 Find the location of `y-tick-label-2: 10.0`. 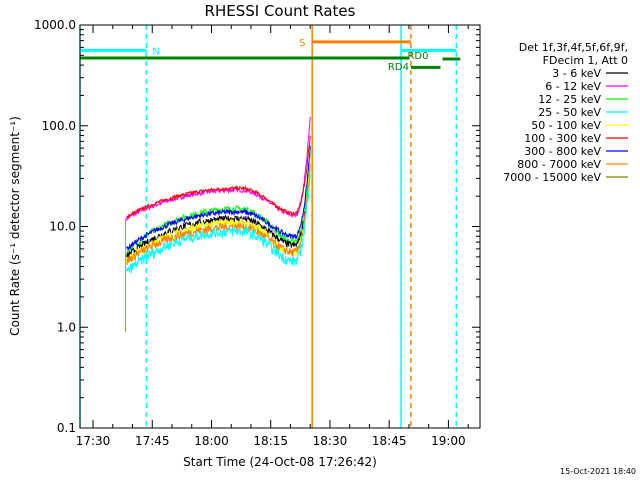

y-tick-label-2: 10.0 is located at coordinates (62, 227).